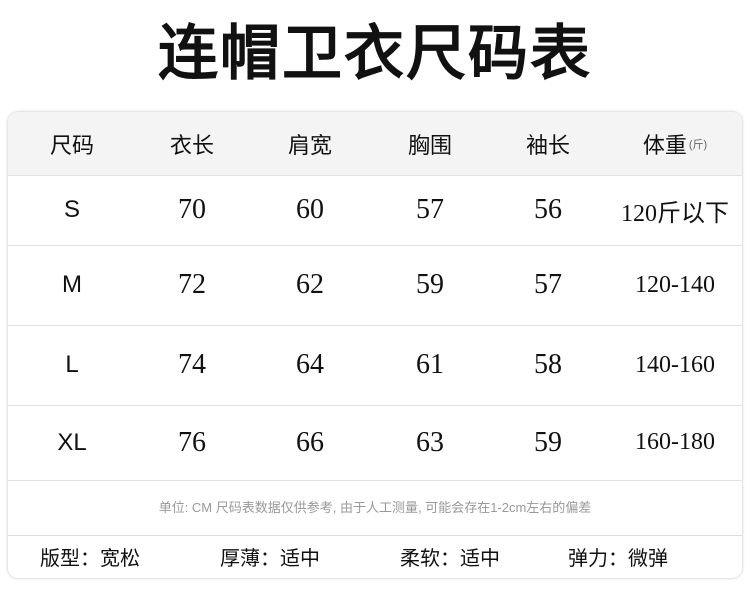 The height and width of the screenshot is (591, 750). What do you see at coordinates (375, 210) in the screenshot?
I see `table-row: S 70 60 57 56 120斤以下` at bounding box center [375, 210].